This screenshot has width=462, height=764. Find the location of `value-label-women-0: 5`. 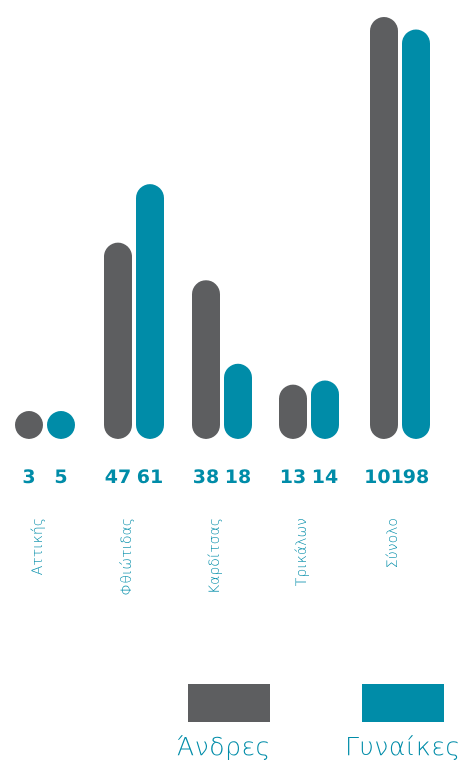

value-label-women-0: 5 is located at coordinates (60, 477).